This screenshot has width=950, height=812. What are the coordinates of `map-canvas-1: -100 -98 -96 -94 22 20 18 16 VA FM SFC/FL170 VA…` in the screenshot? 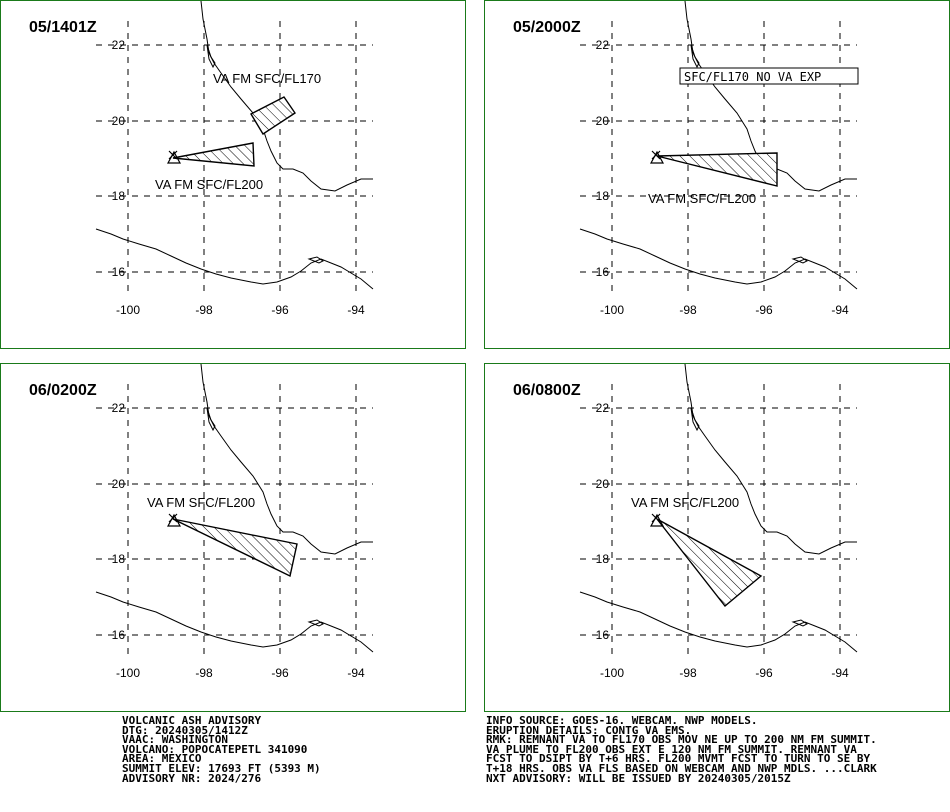 It's located at (234, 159).